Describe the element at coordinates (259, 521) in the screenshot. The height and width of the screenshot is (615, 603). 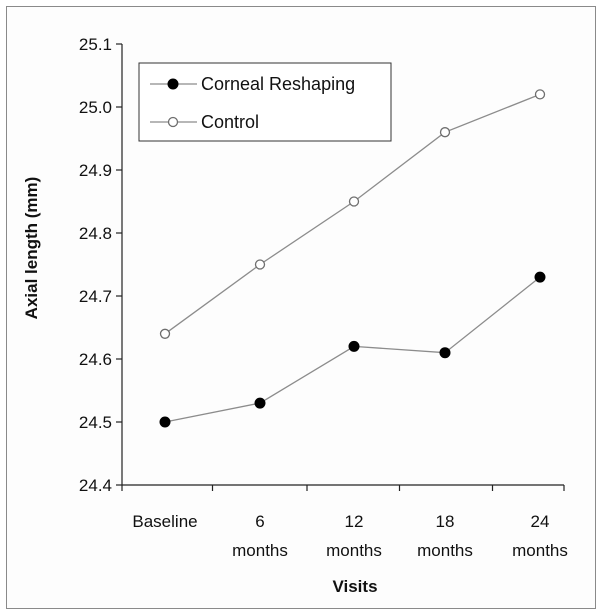
I see `x-tick-label: 6` at that location.